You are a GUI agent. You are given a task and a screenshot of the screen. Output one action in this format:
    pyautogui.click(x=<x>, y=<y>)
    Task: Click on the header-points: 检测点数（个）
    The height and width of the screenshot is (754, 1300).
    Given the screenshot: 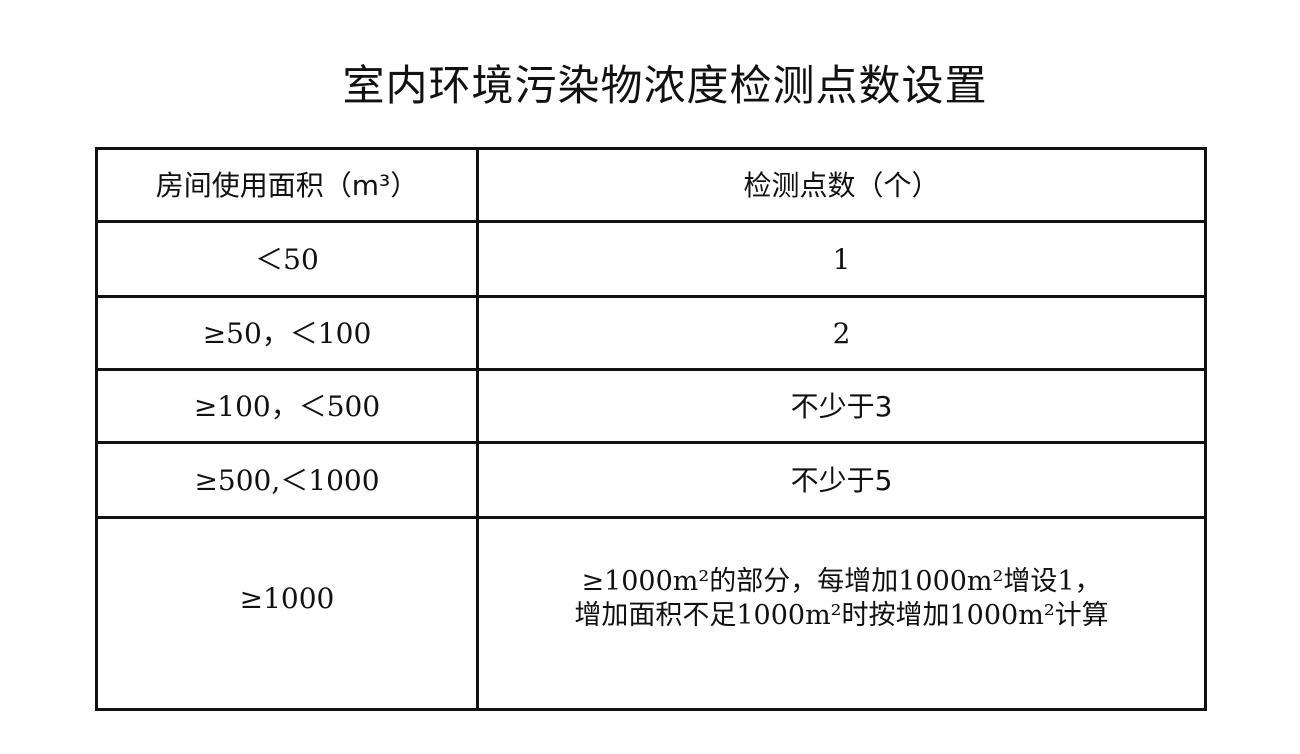 What is the action you would take?
    pyautogui.click(x=841, y=185)
    